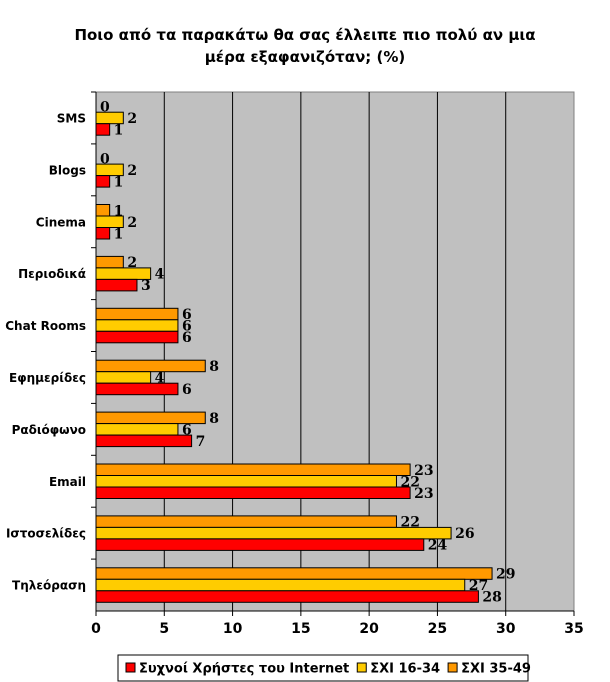 Image resolution: width=610 pixels, height=682 pixels. What do you see at coordinates (49, 586) in the screenshot?
I see `category-label-10: Τηλεόραση` at bounding box center [49, 586].